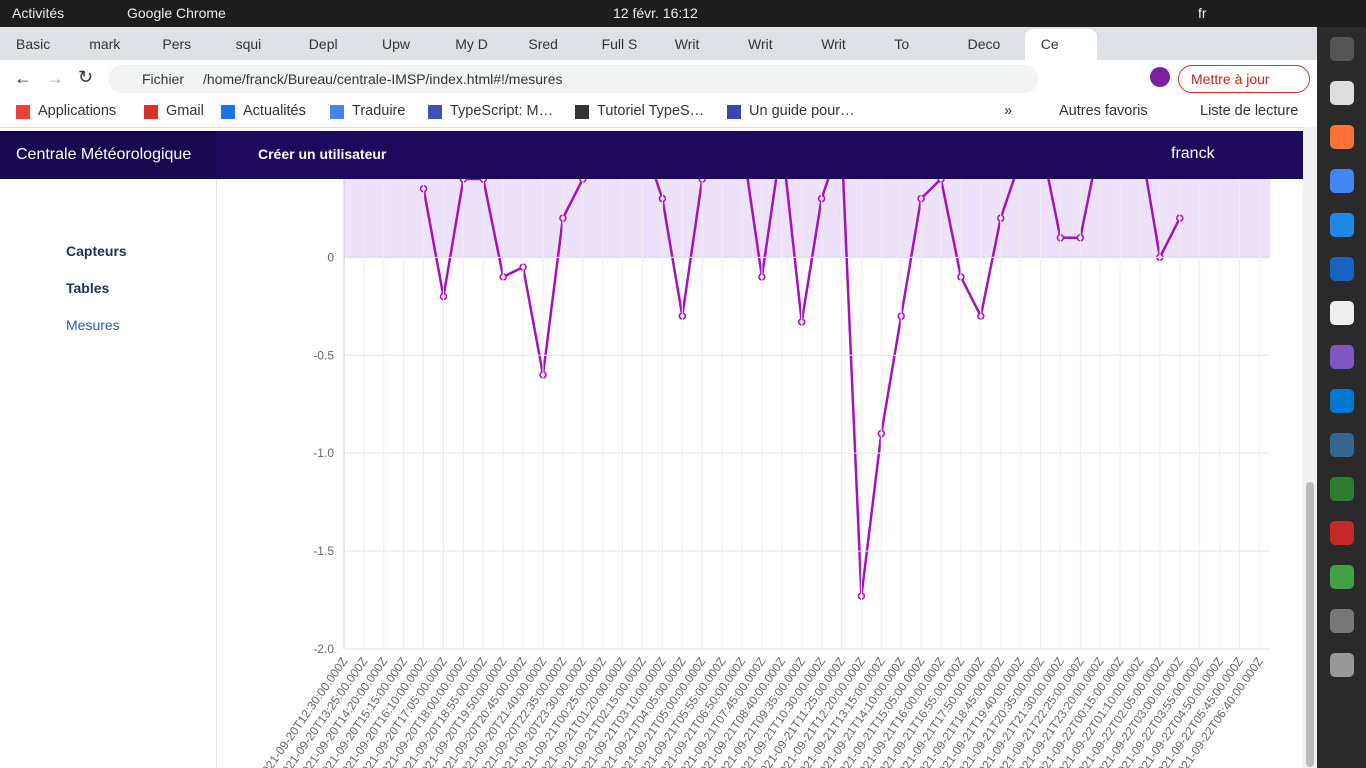 This screenshot has height=768, width=1366. I want to click on tab: Sred, so click(543, 44).